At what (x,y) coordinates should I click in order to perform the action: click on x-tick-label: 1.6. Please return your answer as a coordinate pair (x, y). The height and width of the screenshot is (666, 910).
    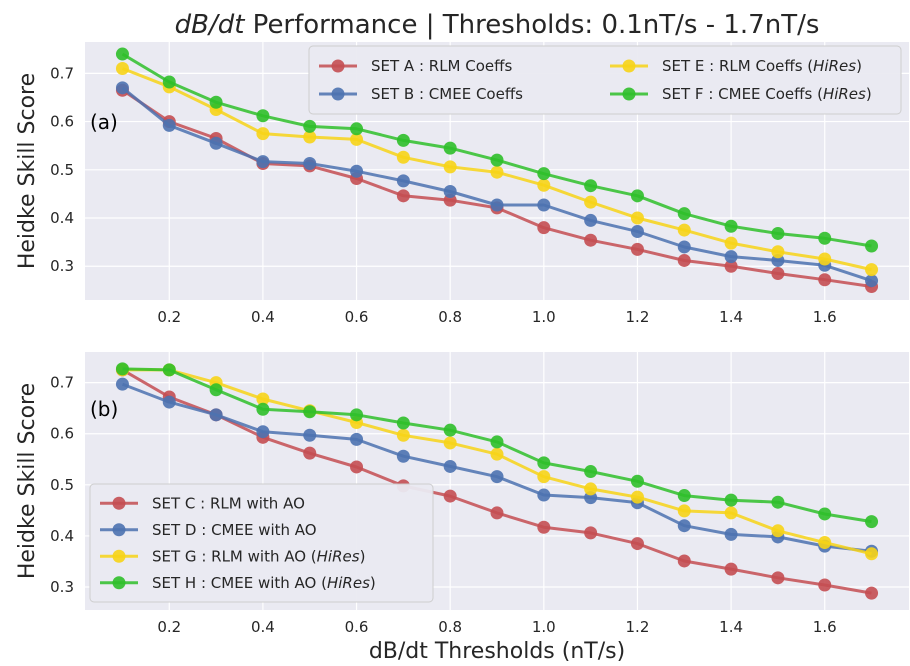
    Looking at the image, I should click on (825, 627).